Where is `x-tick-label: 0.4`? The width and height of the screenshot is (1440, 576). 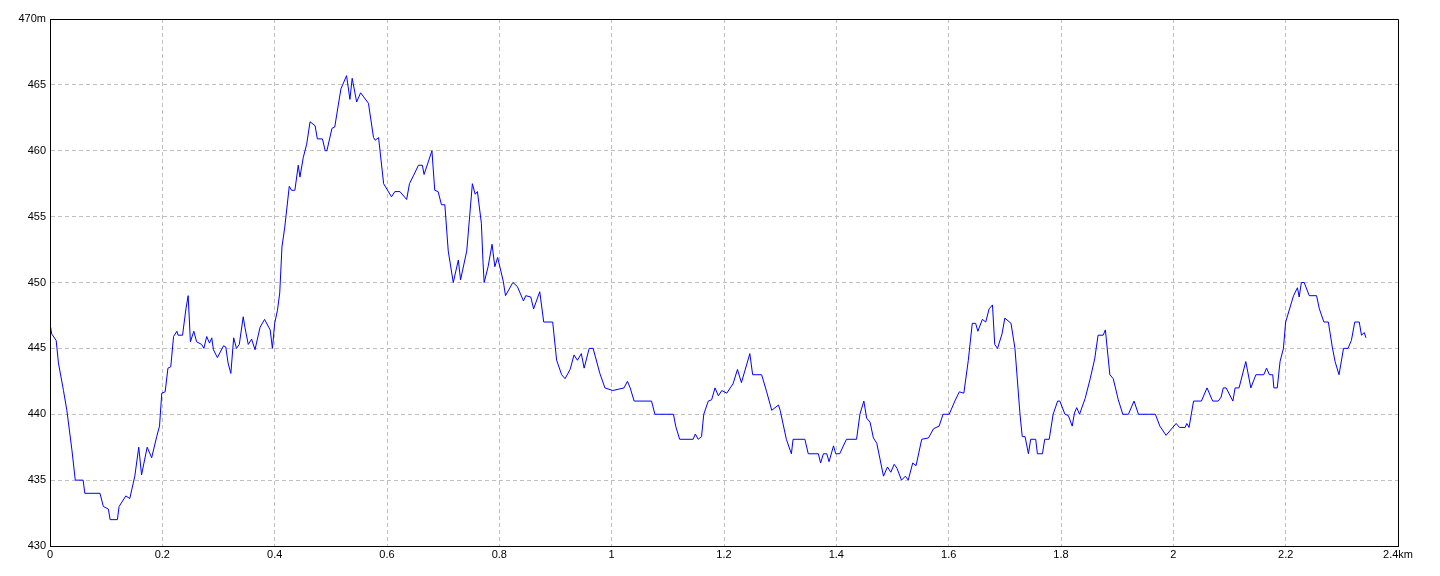 x-tick-label: 0.4 is located at coordinates (275, 553).